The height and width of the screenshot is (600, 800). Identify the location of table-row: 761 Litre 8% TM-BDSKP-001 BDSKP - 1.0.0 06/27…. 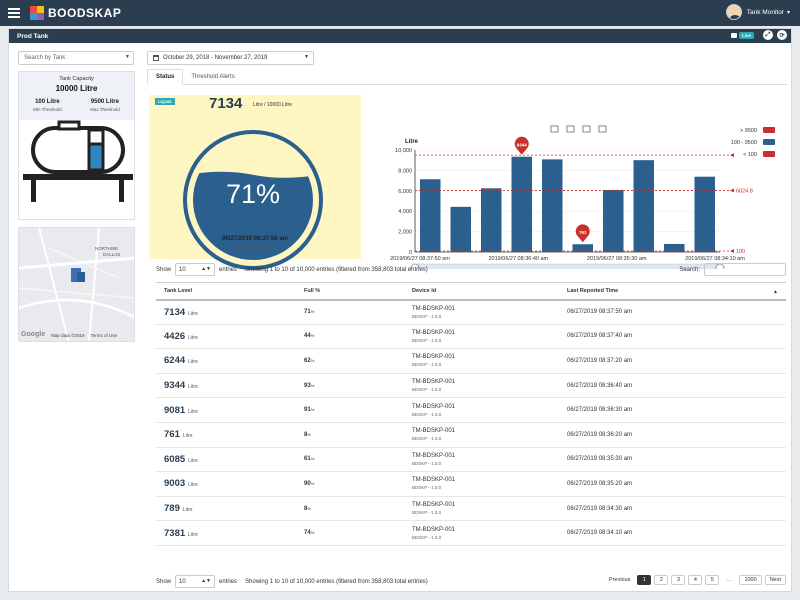
(471, 435).